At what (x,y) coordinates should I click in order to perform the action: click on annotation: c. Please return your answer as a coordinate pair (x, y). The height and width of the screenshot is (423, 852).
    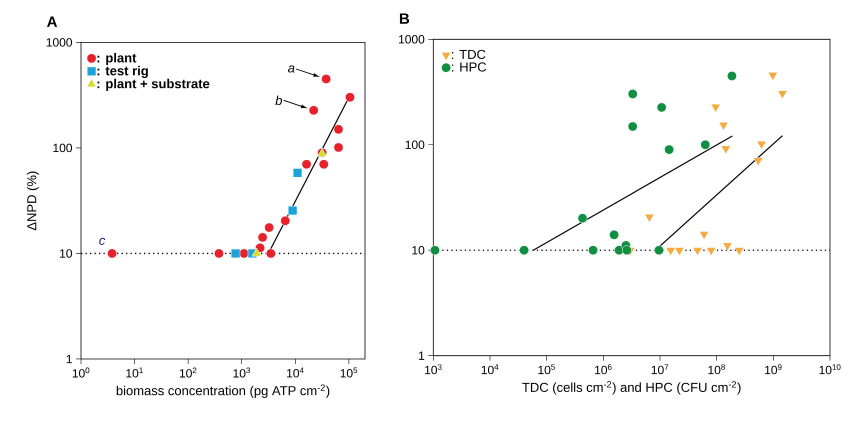
    Looking at the image, I should click on (102, 241).